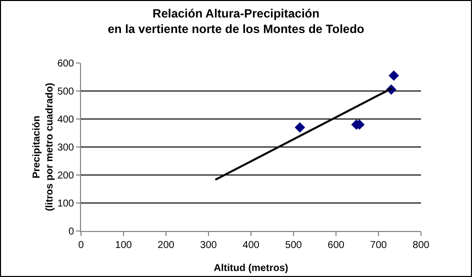 The height and width of the screenshot is (277, 472). I want to click on y-tick-label: 200, so click(65, 176).